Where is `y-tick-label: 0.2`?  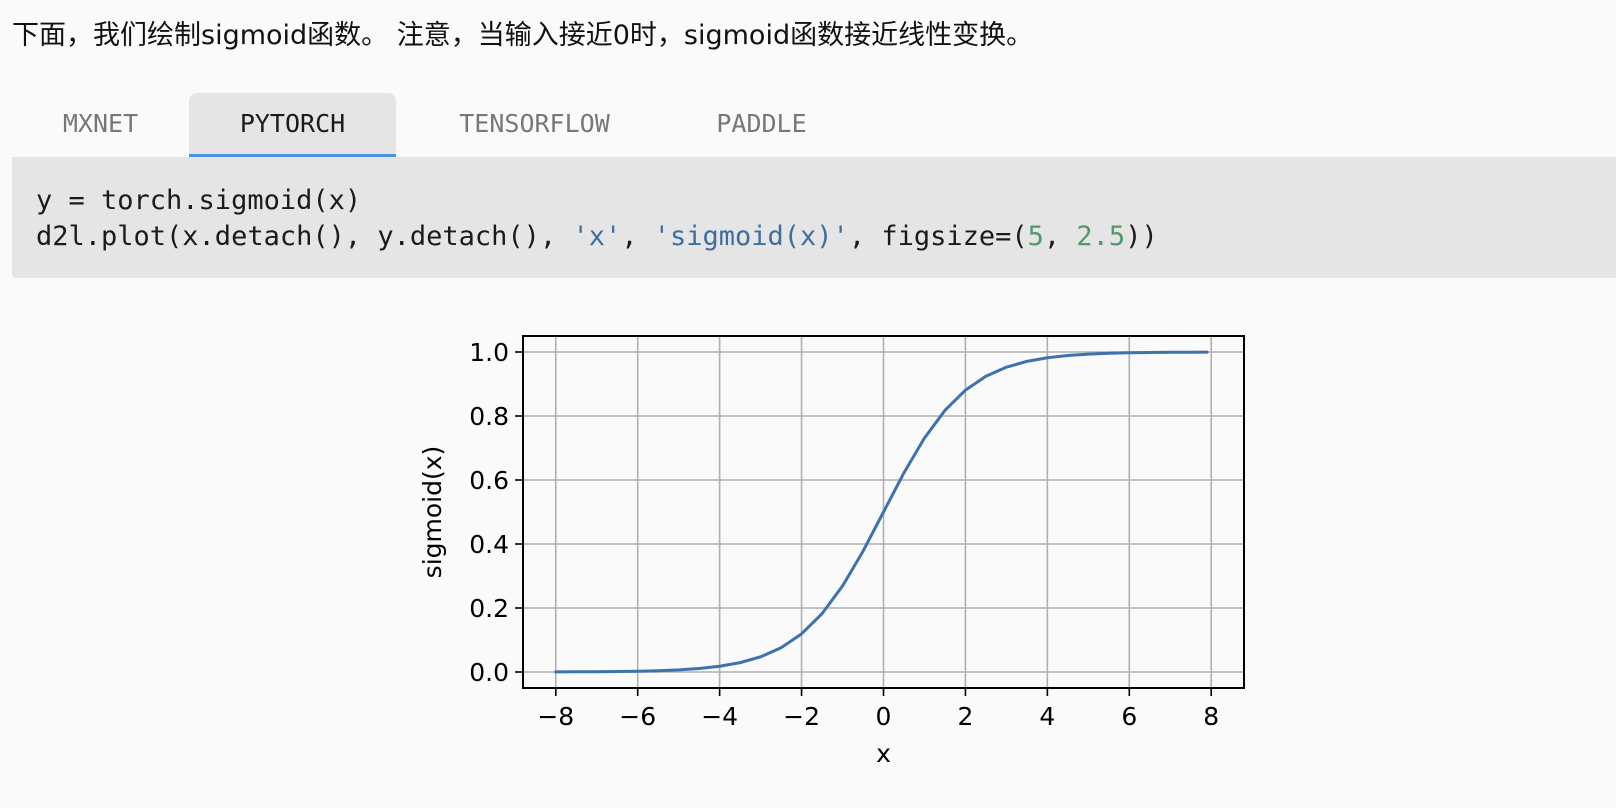
y-tick-label: 0.2 is located at coordinates (489, 608).